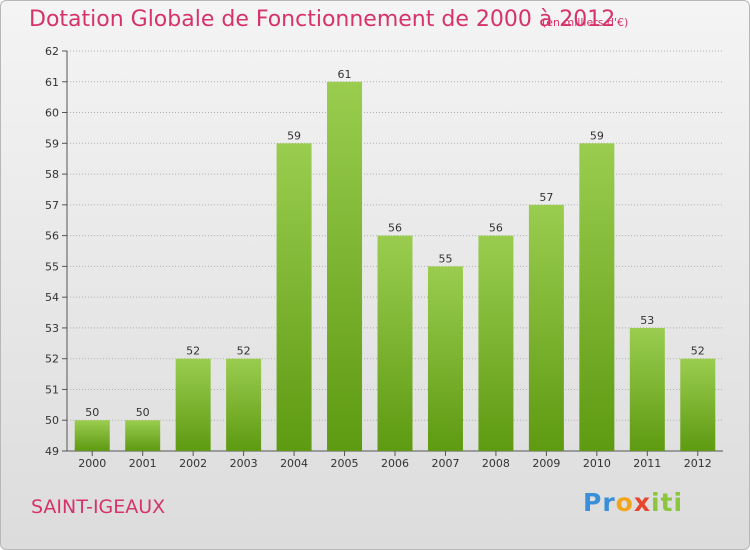  I want to click on y-tick-label: 54, so click(52, 297).